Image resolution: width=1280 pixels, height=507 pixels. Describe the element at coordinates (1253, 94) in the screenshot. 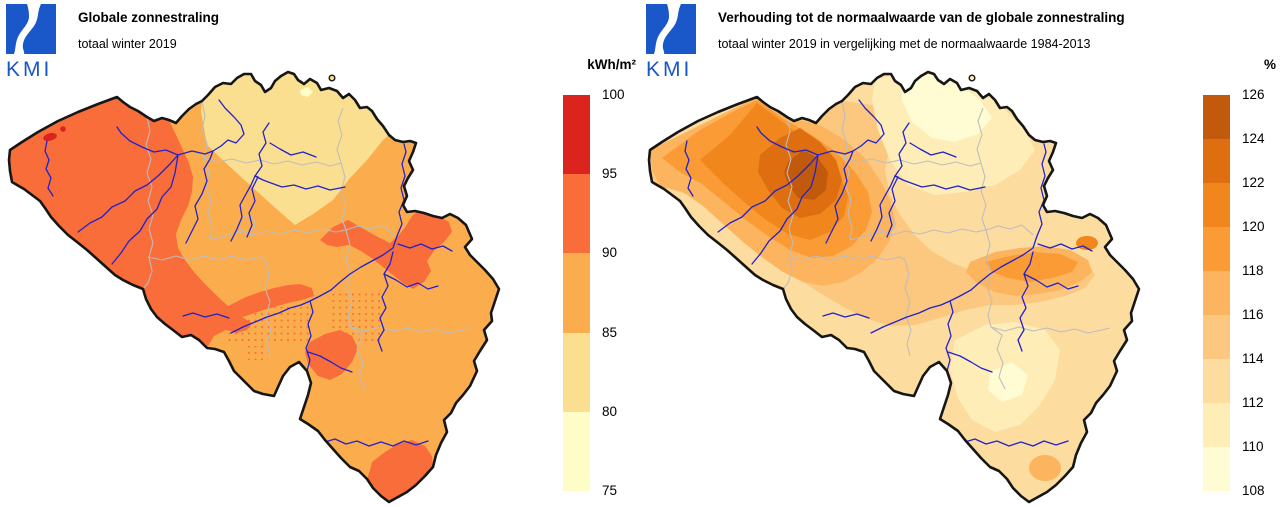

I see `colorbar-tick-label: 126` at that location.